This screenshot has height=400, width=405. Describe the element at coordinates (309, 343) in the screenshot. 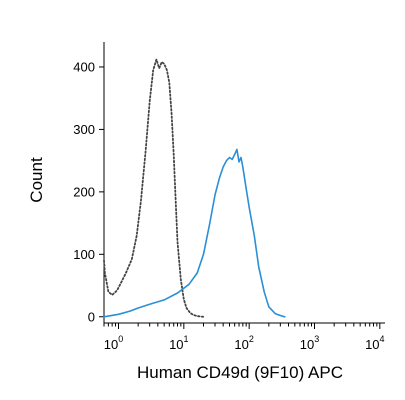

I see `x-tick-label: 10³` at that location.